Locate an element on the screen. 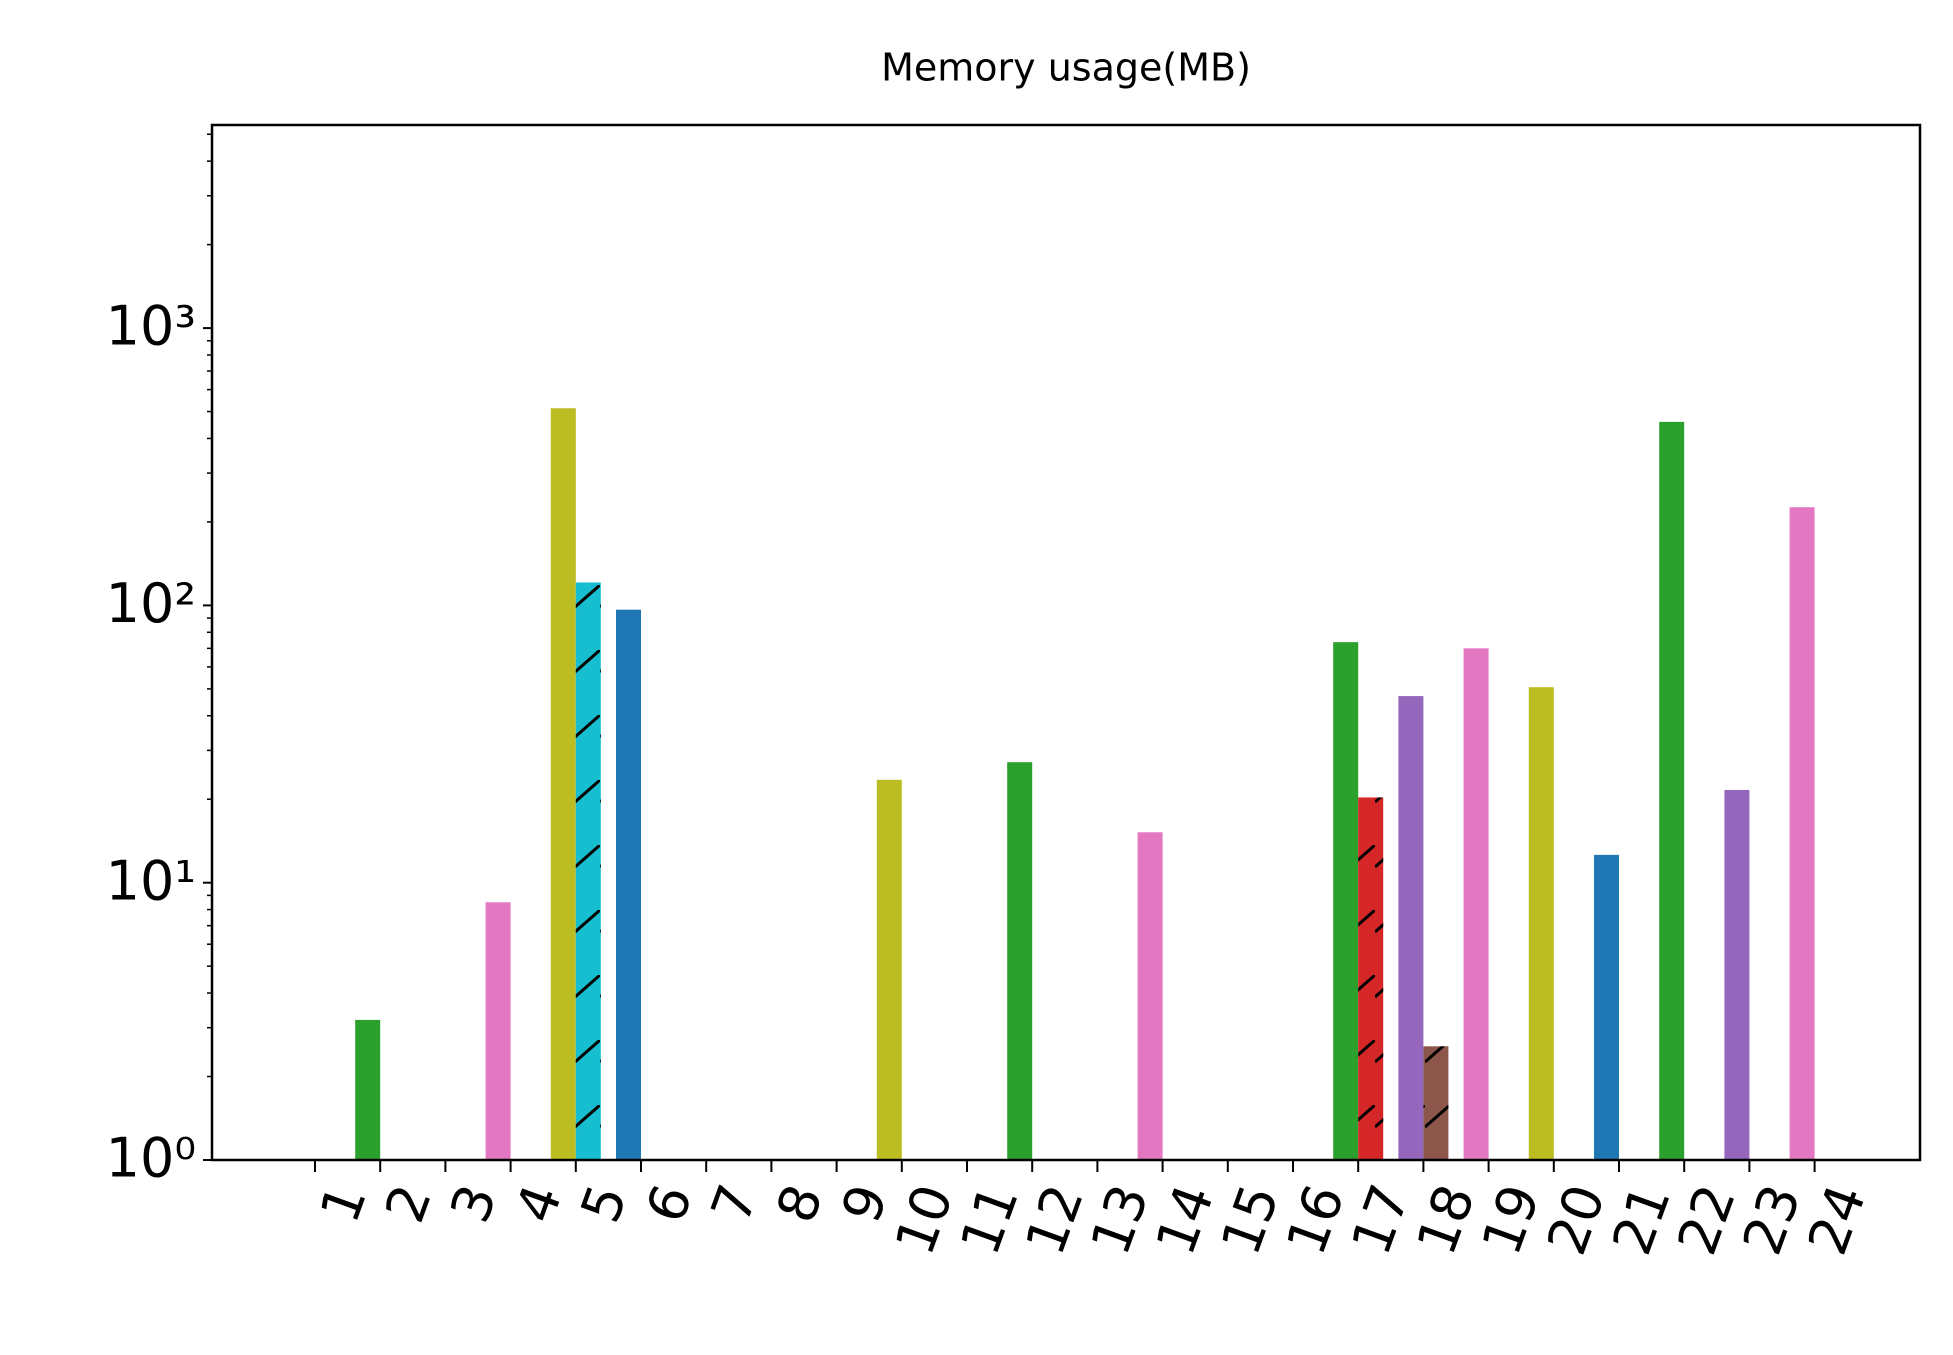 The width and height of the screenshot is (1953, 1355). y-tick-label: 10⁰ is located at coordinates (151, 1158).